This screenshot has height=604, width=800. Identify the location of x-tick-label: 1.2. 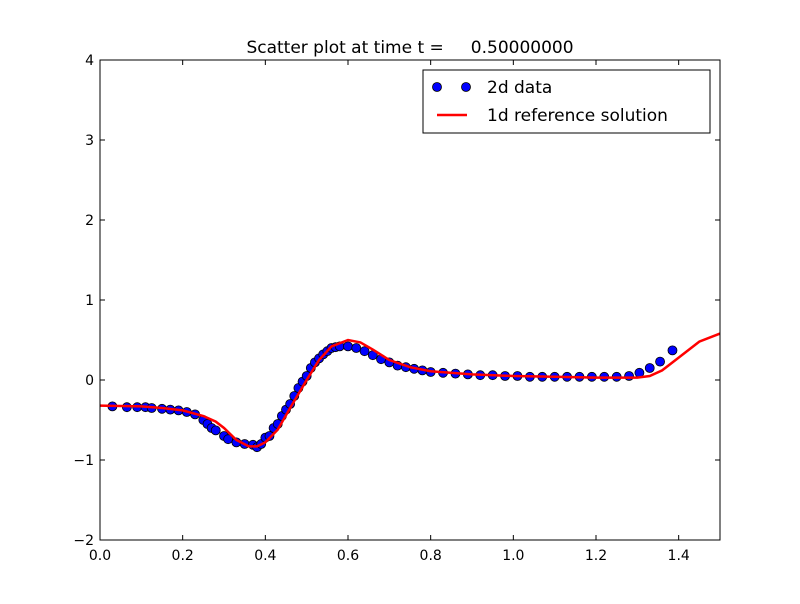
(596, 556).